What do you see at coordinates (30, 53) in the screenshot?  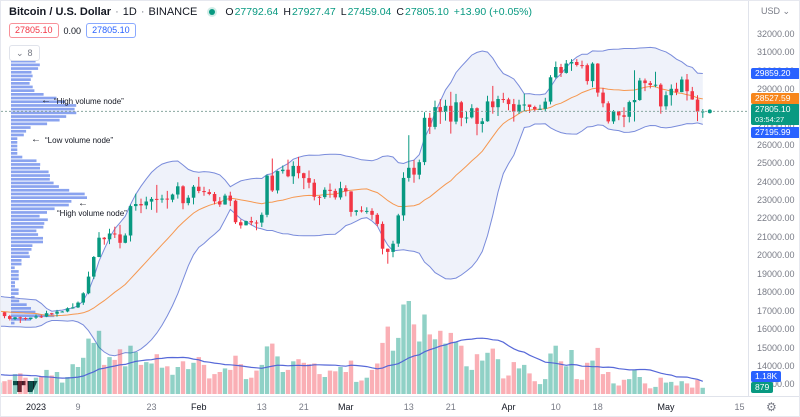 I see `hidden-indicator-count: 8` at bounding box center [30, 53].